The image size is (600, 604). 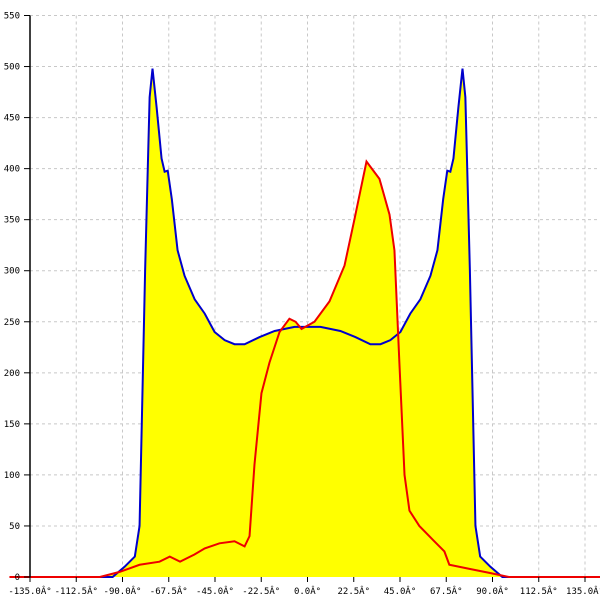 I want to click on y-tick-label: 500, so click(x=12, y=68).